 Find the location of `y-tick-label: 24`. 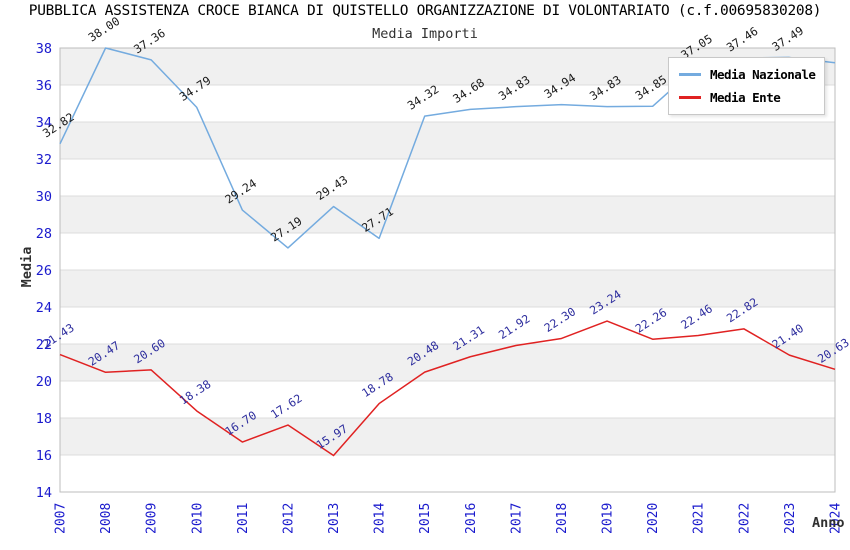

y-tick-label: 24 is located at coordinates (44, 308).